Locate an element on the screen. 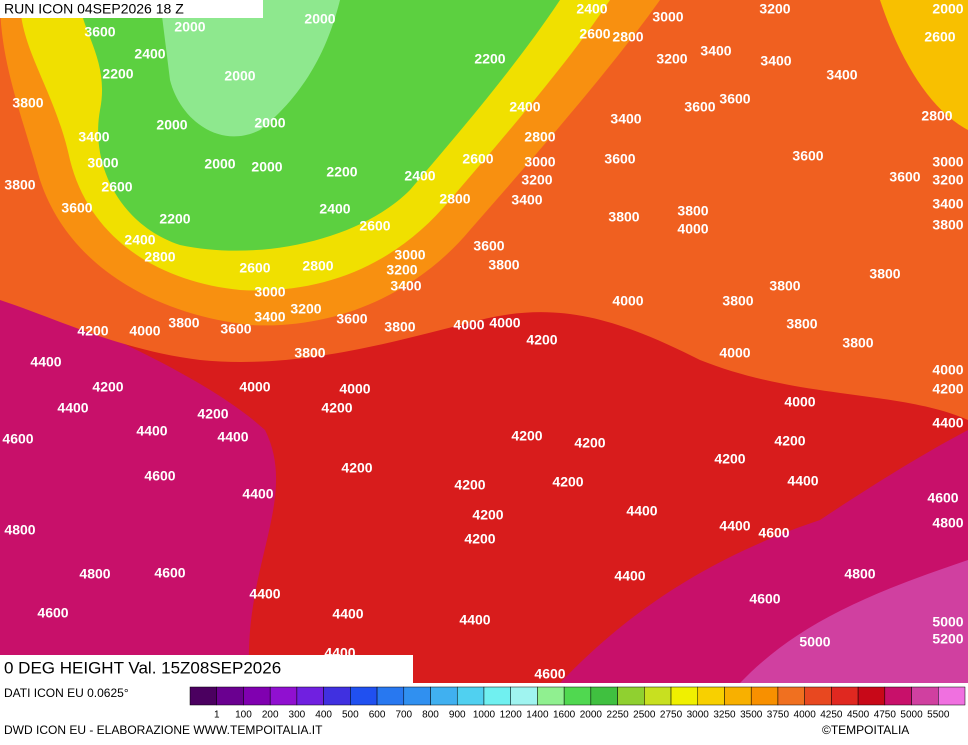 This screenshot has width=968, height=745. legend-label: 2250 is located at coordinates (617, 715).